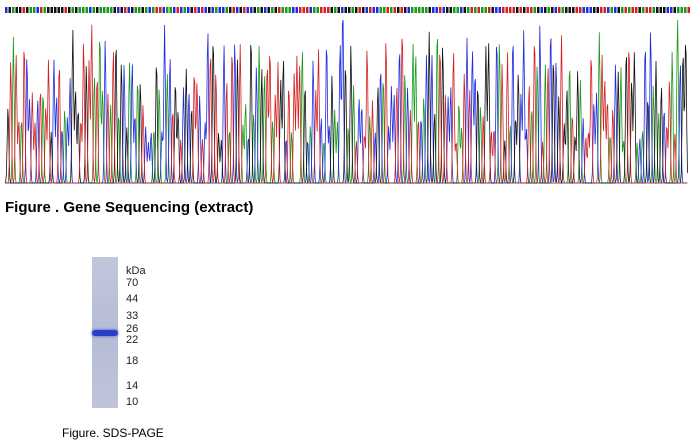 Image resolution: width=692 pixels, height=444 pixels. What do you see at coordinates (113, 433) in the screenshot?
I see `figure-caption: Figure. SDS-PAGE` at bounding box center [113, 433].